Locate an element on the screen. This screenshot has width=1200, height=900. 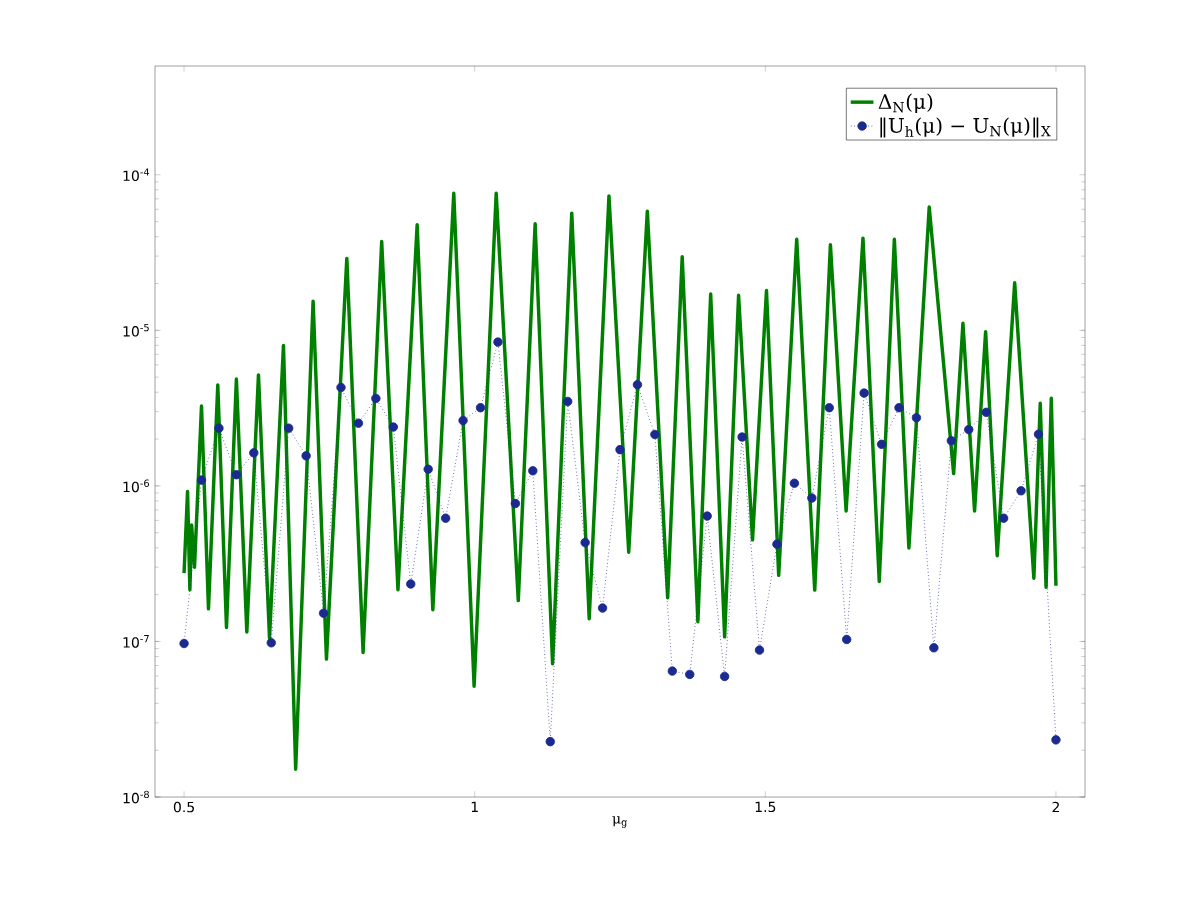
y-tick-label: 10$^{-6}$ is located at coordinates (136, 486).